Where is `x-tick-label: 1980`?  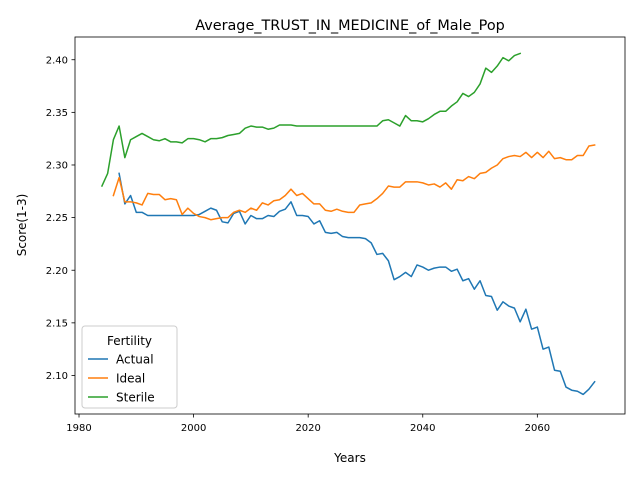 x-tick-label: 1980 is located at coordinates (78, 428).